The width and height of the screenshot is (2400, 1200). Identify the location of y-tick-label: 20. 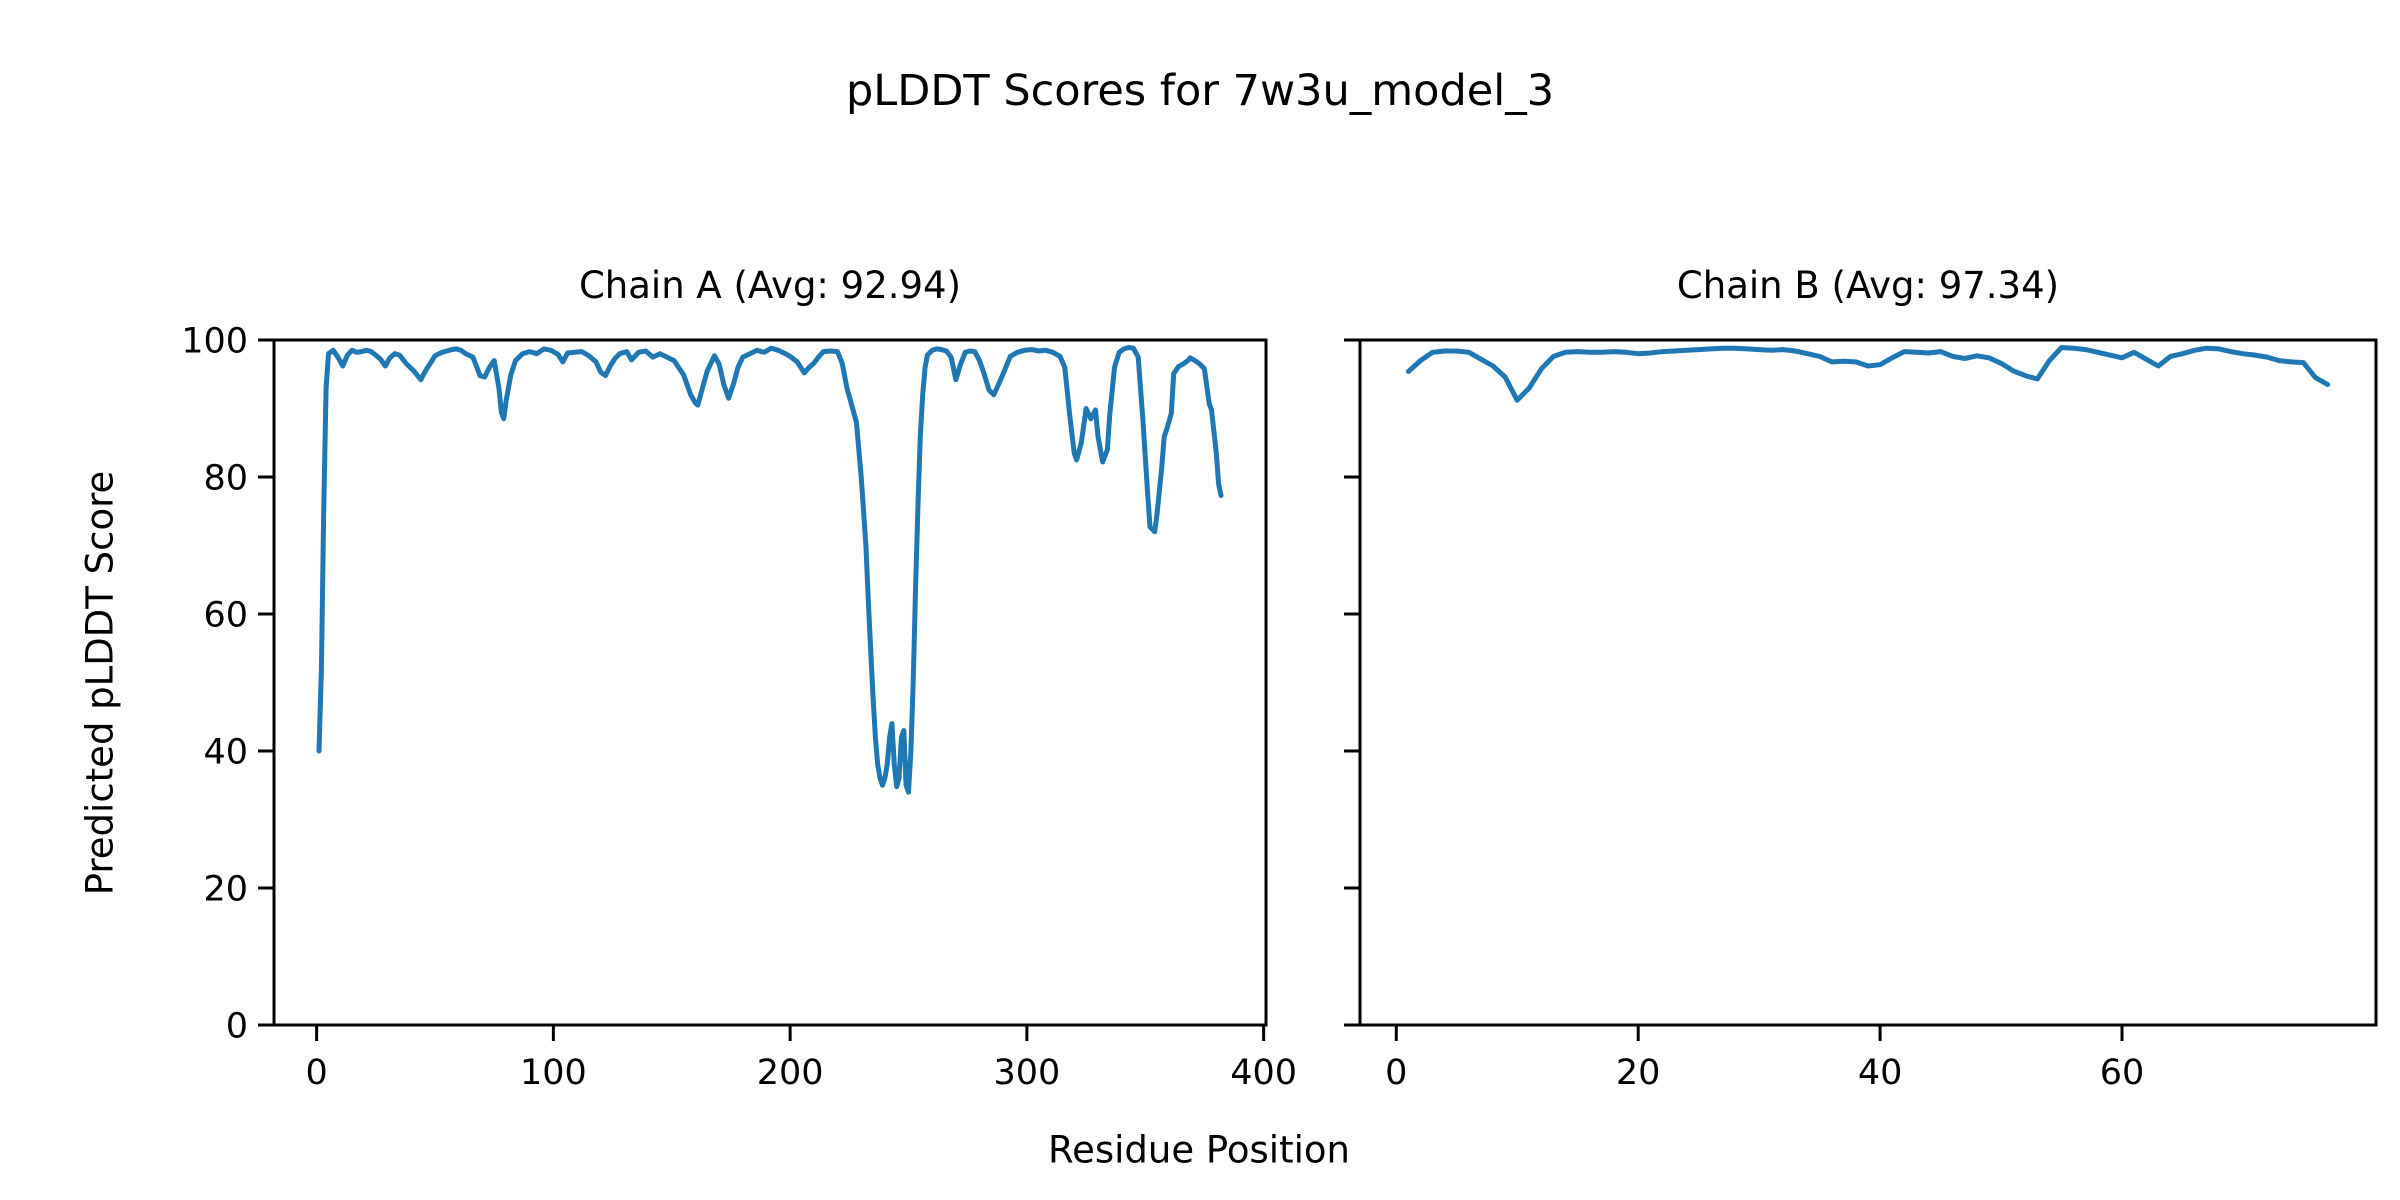
(225, 889).